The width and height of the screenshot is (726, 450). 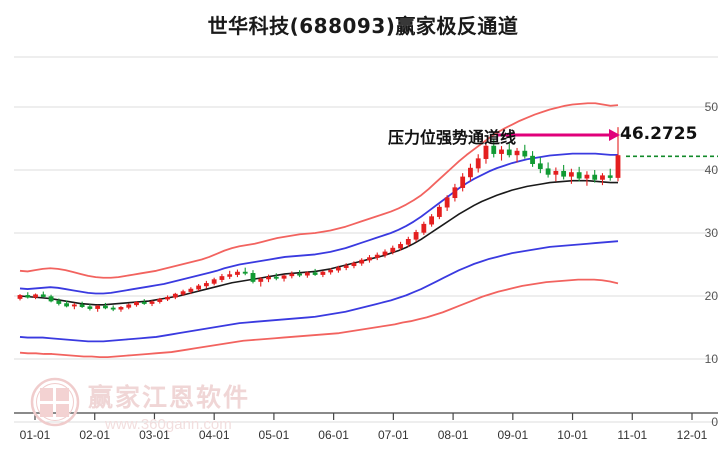 What do you see at coordinates (94, 435) in the screenshot?
I see `svg-text: 02-01` at bounding box center [94, 435].